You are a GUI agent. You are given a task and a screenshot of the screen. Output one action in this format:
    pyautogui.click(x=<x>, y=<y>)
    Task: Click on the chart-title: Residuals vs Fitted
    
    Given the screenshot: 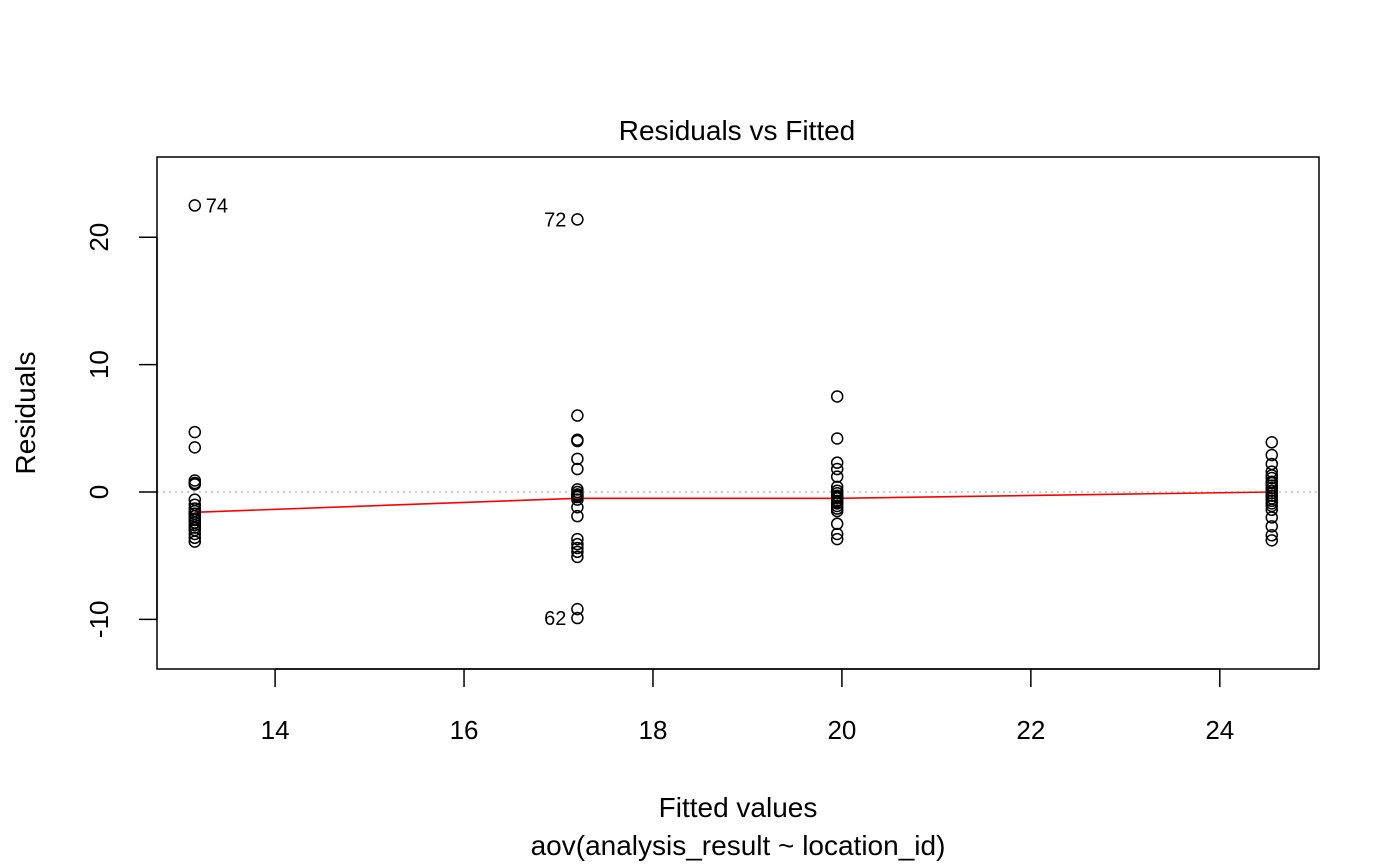 What is the action you would take?
    pyautogui.click(x=737, y=130)
    